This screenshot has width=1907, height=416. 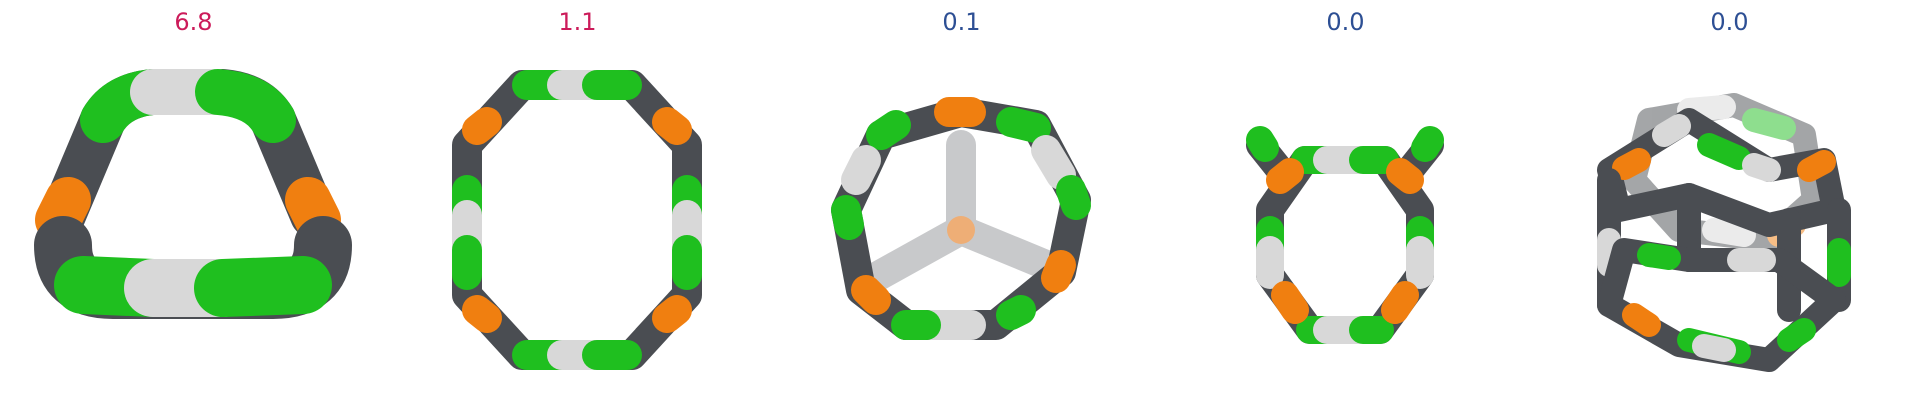 I want to click on energy-label: 6.8, so click(x=193, y=22).